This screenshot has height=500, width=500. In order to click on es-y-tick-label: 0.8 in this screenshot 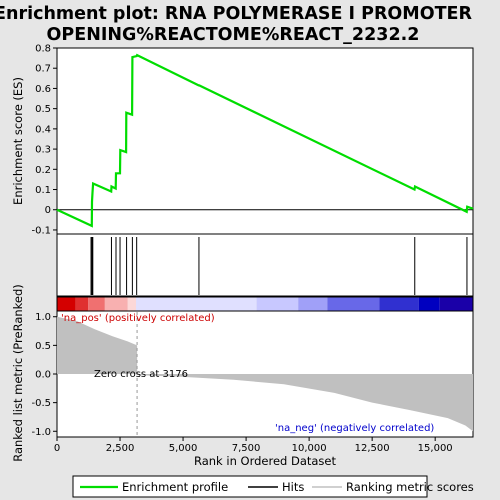, I will do `click(43, 49)`.